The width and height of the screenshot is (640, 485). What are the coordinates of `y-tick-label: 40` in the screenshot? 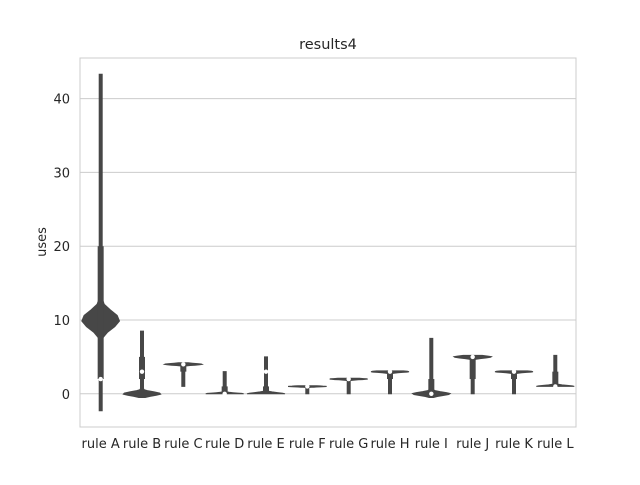 It's located at (61, 100).